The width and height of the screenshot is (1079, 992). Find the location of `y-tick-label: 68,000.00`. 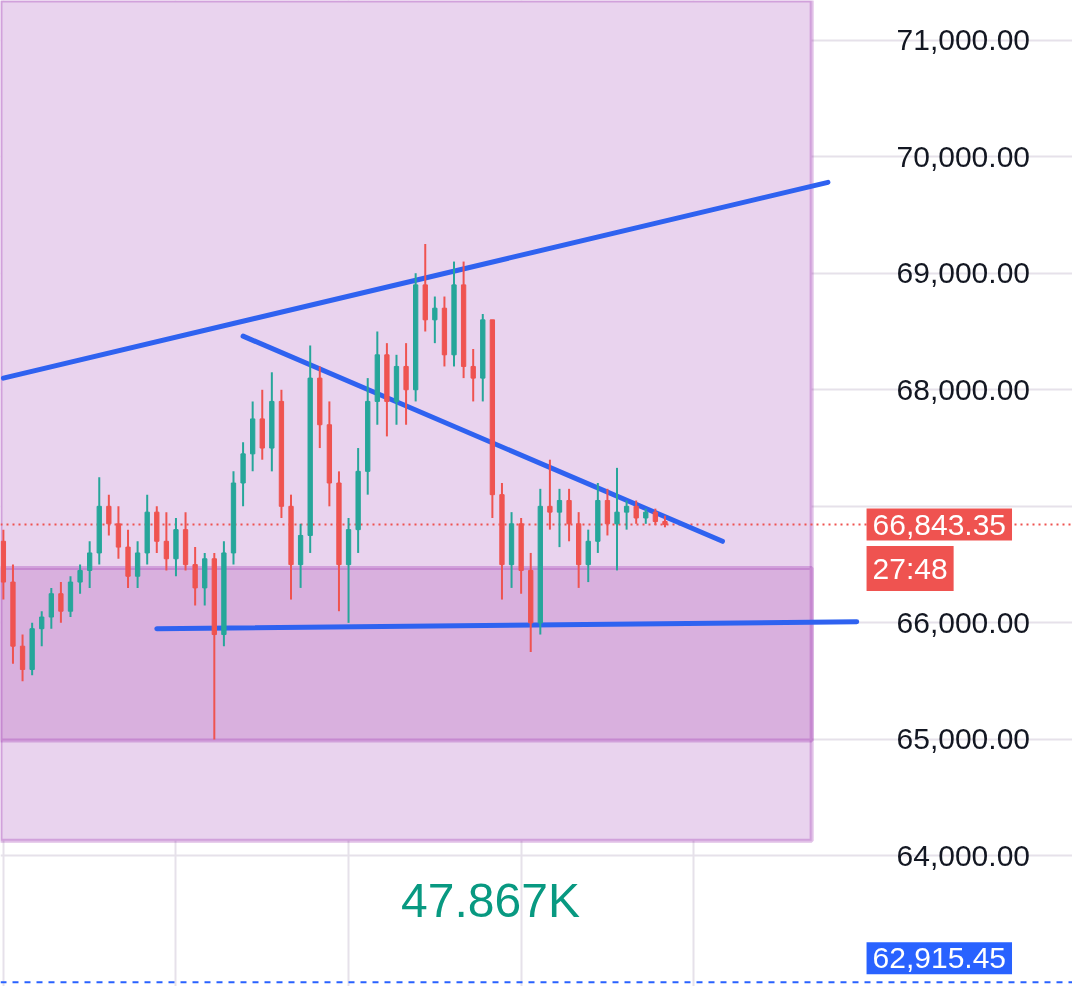

y-tick-label: 68,000.00 is located at coordinates (963, 389).